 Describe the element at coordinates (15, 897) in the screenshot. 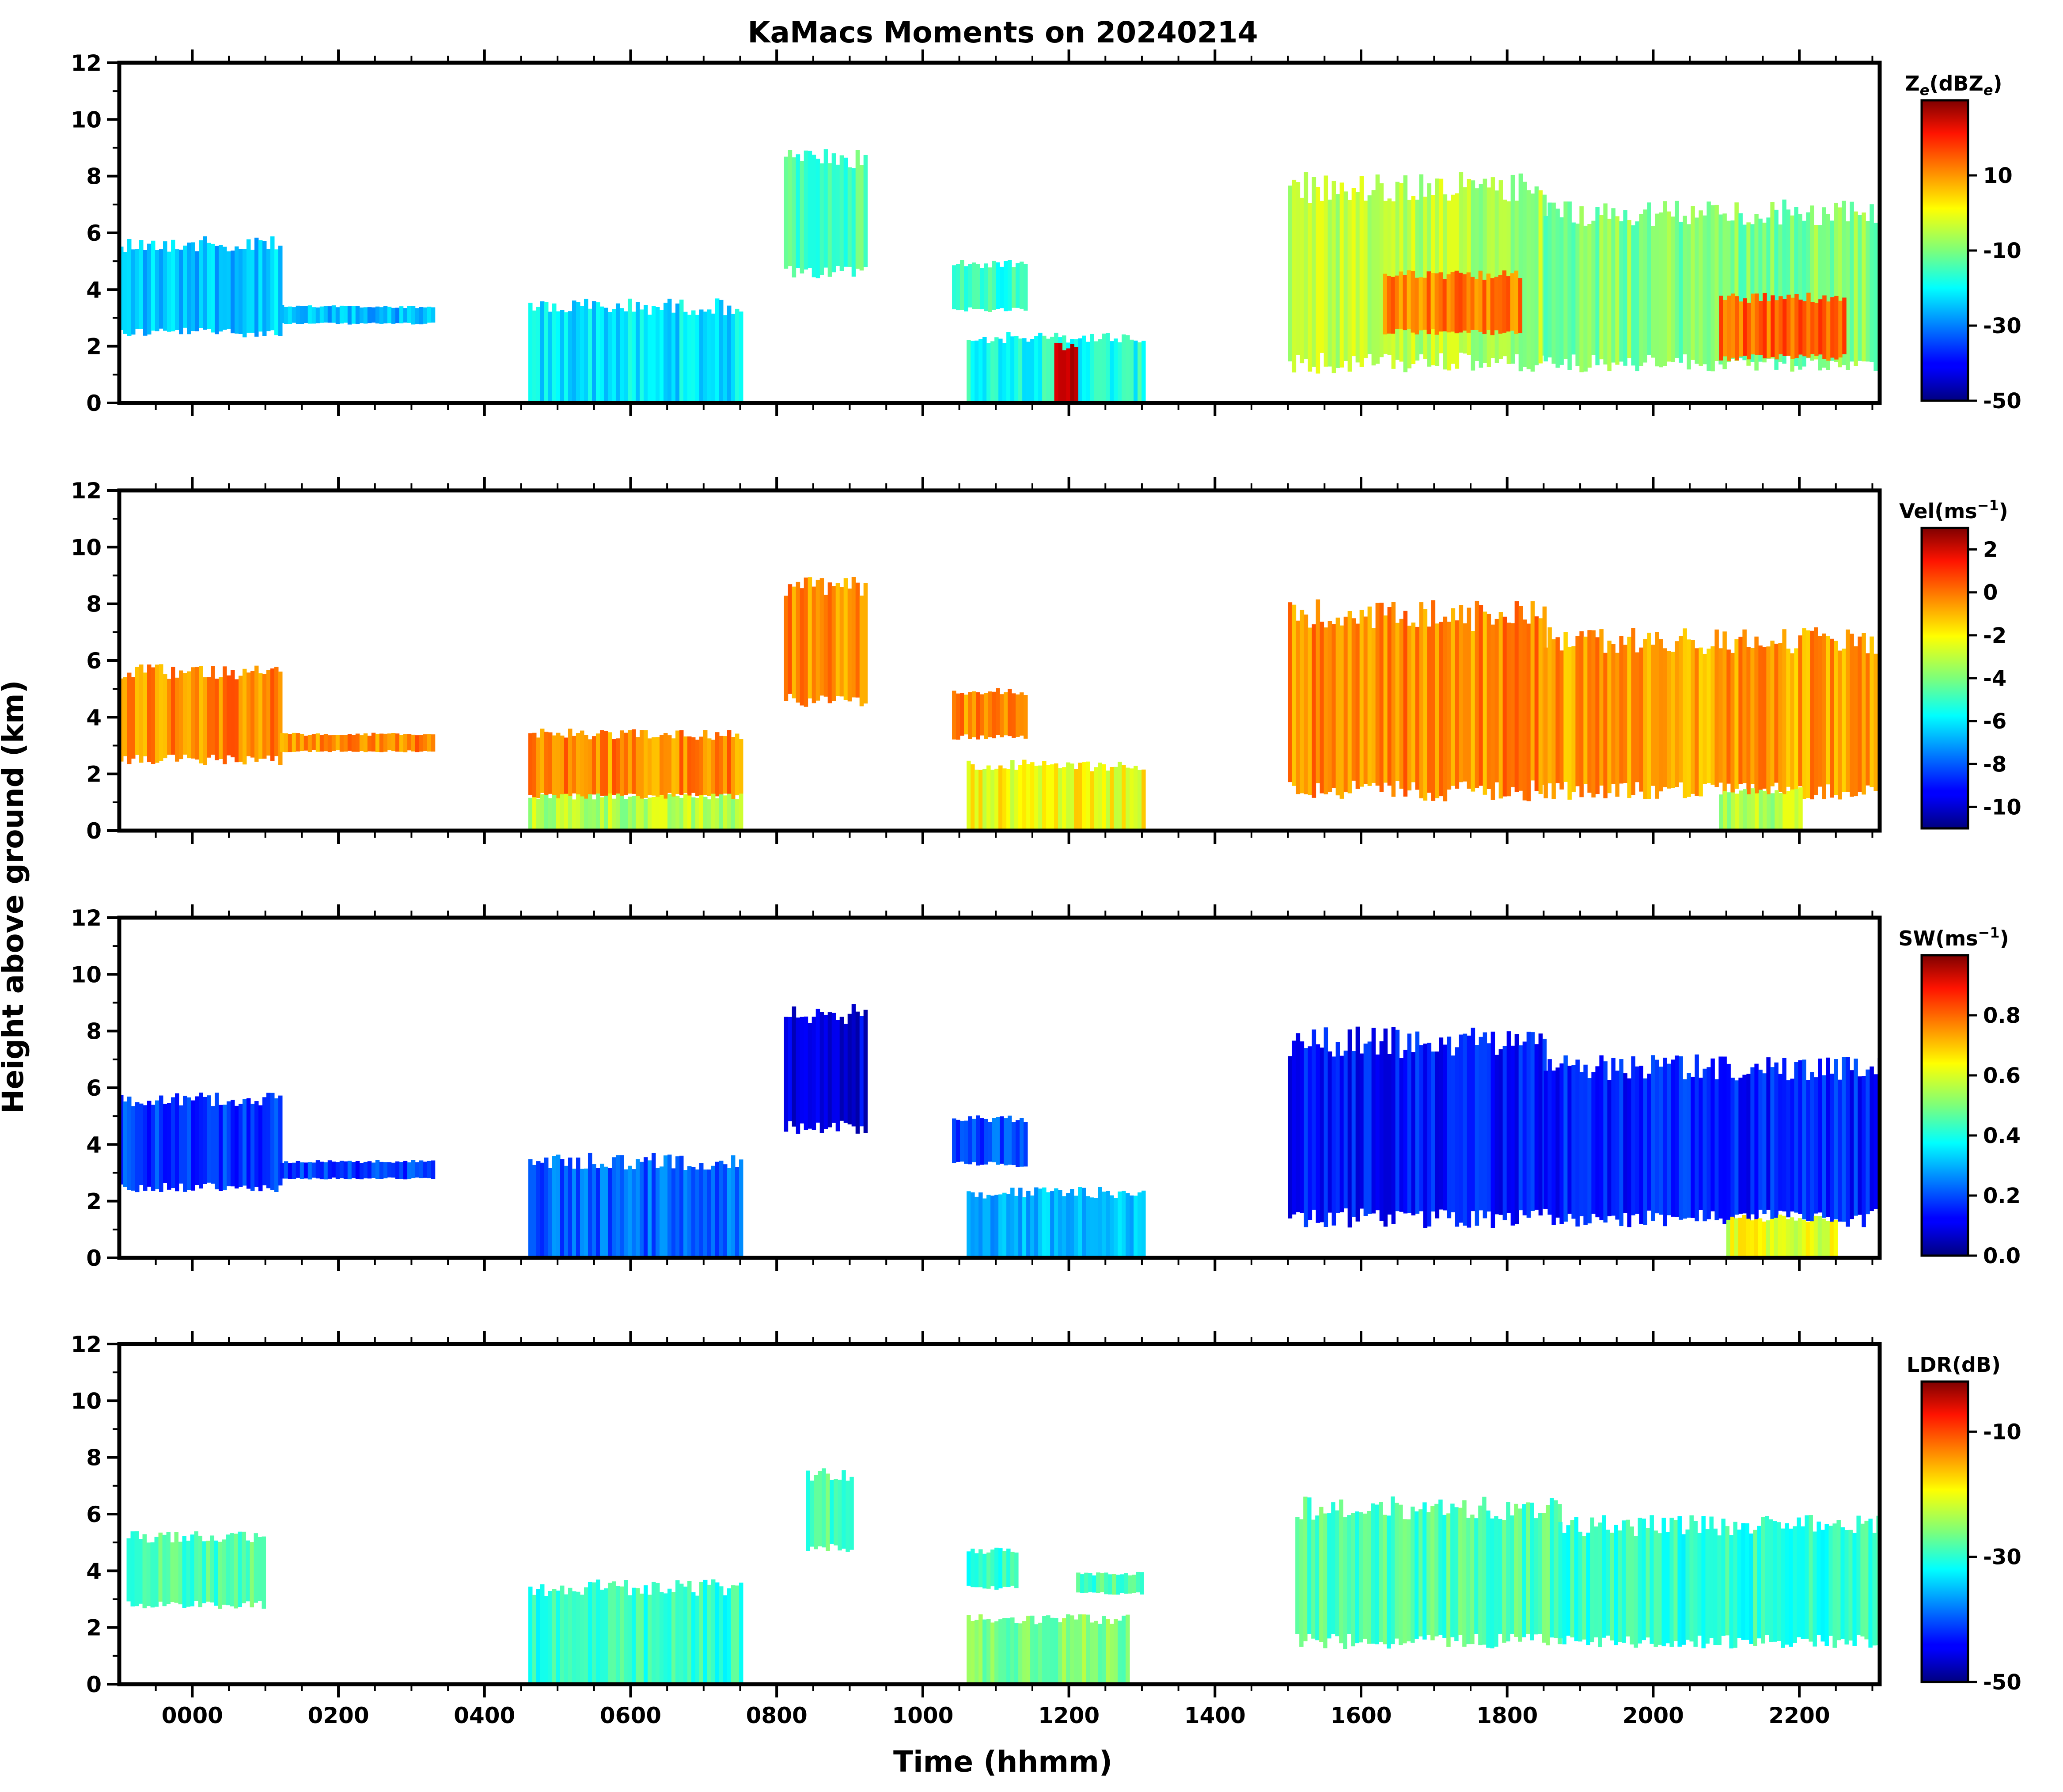

I see `y-axis-title: Height above ground (km)` at that location.